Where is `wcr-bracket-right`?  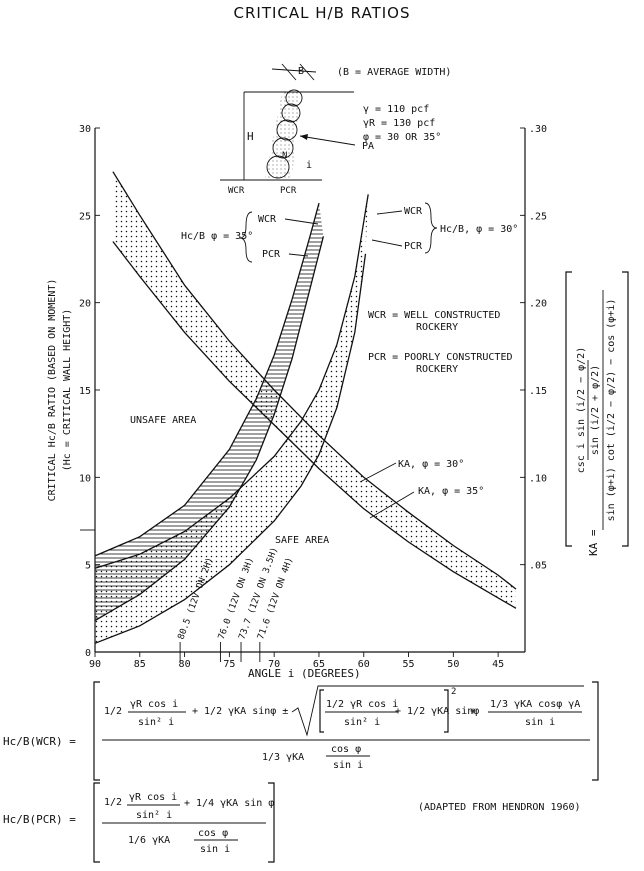 wcr-bracket-right is located at coordinates (595, 731).